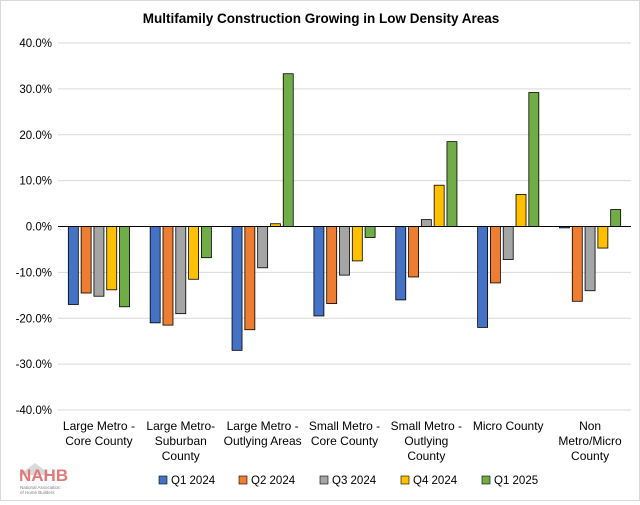  Describe the element at coordinates (193, 481) in the screenshot. I see `legend-label: Q1 2024` at that location.